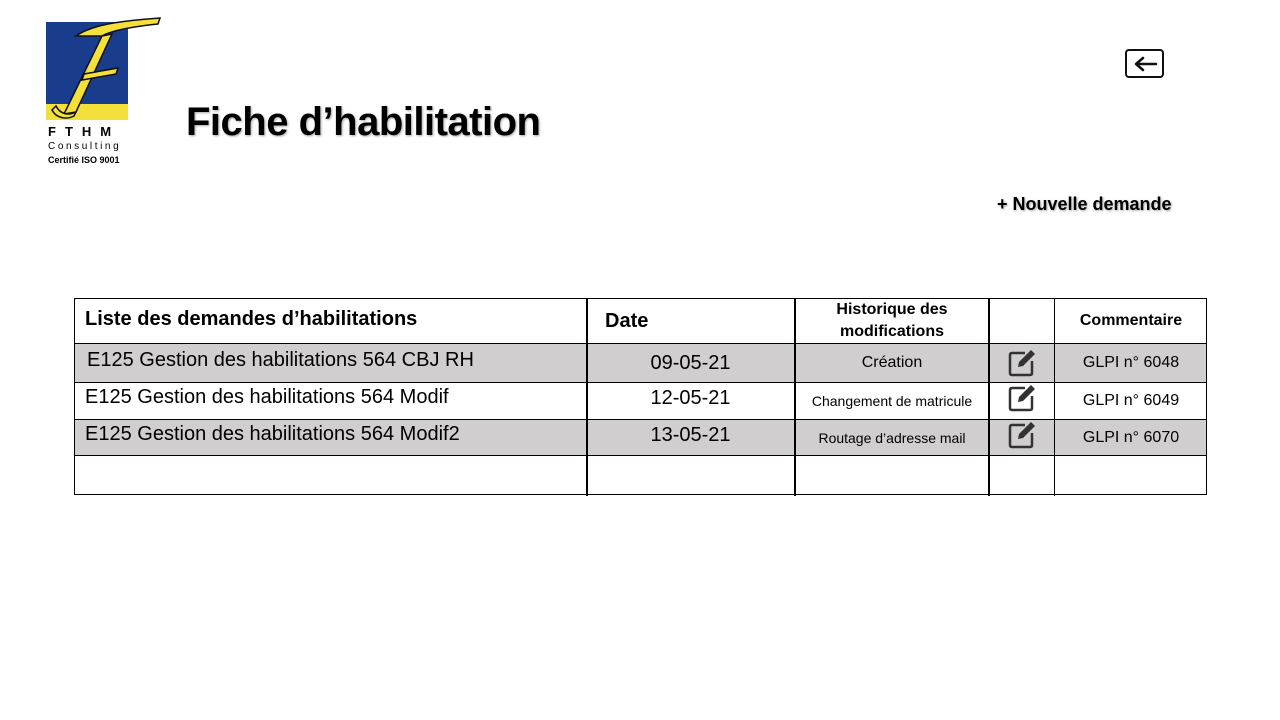 This screenshot has height=720, width=1280. I want to click on row-1-comment: GLPI n° 6048, so click(1131, 362).